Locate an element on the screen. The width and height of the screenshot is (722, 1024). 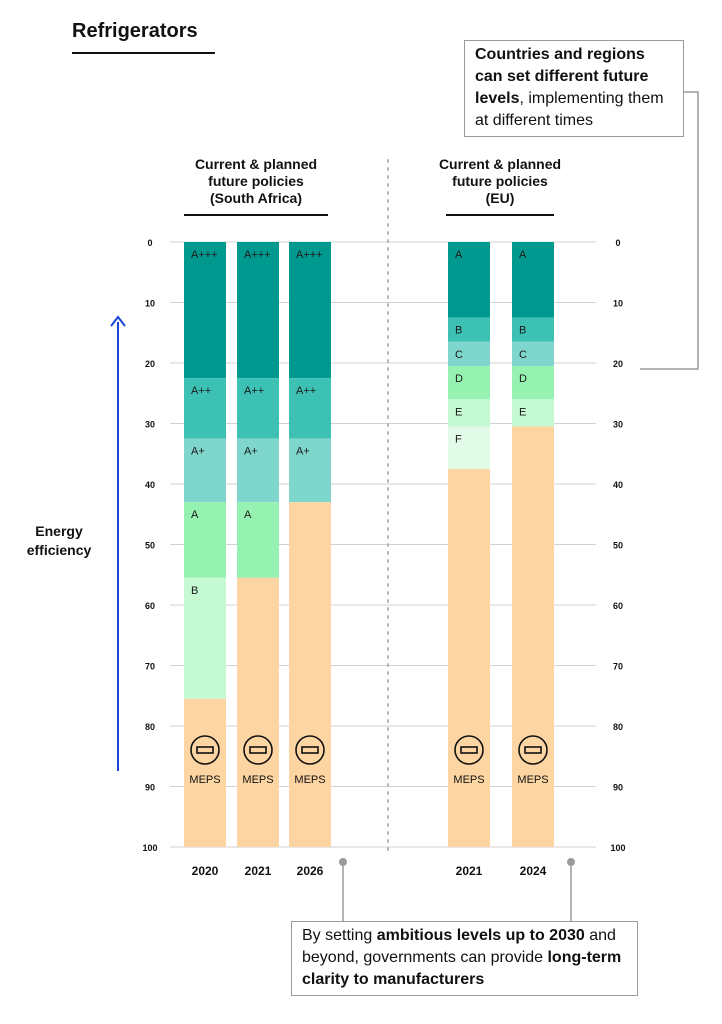
y-tick-label-right: 0 is located at coordinates (617, 243).